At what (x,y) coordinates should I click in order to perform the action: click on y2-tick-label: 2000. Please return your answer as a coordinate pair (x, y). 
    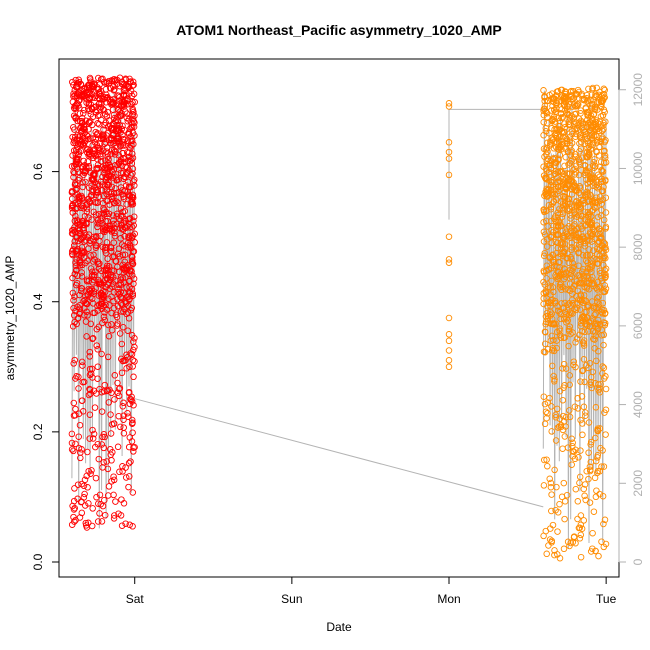
    Looking at the image, I should click on (638, 483).